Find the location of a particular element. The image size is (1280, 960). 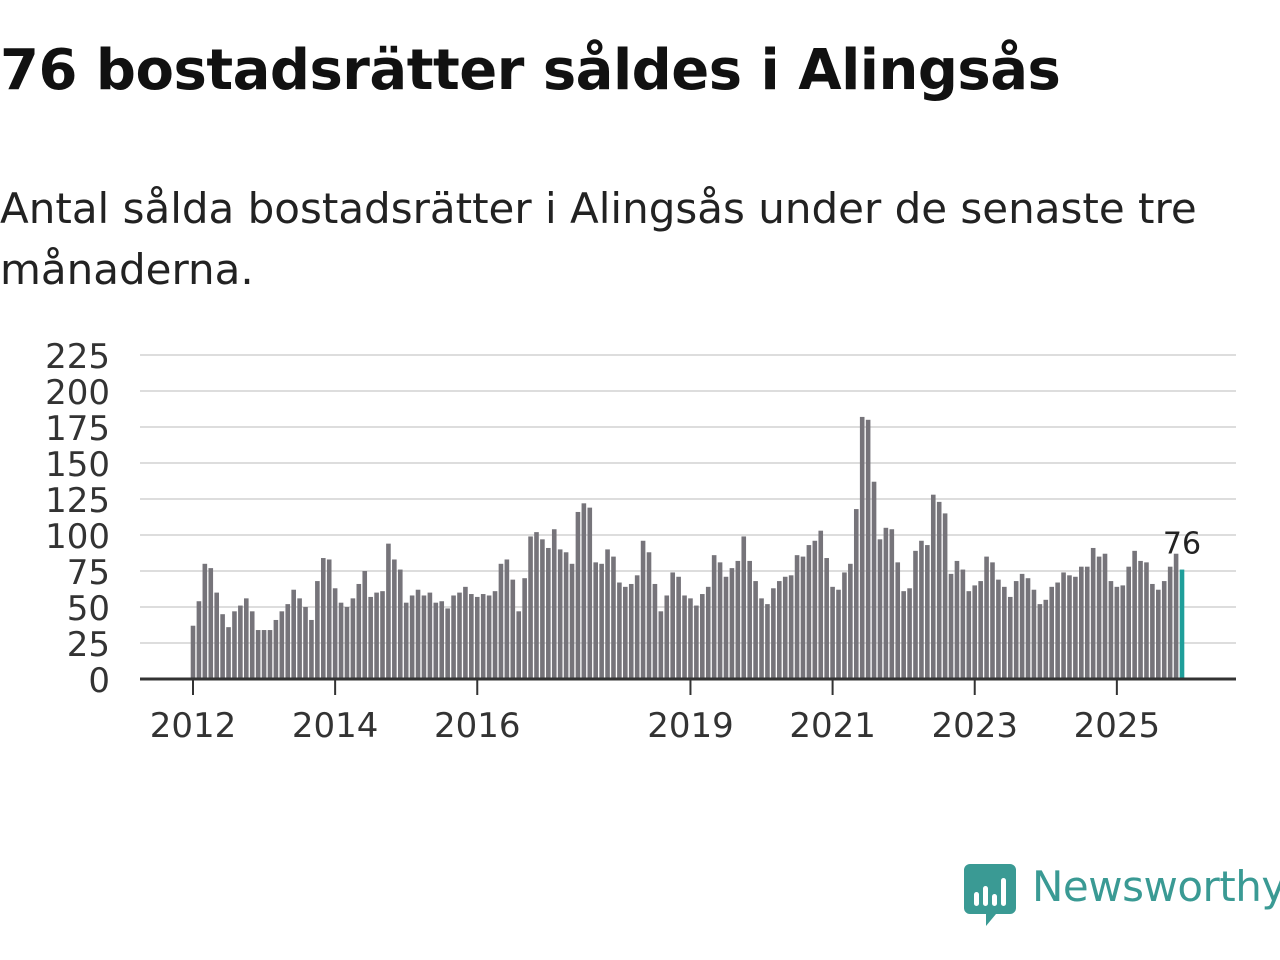

y-tick-label: 150 is located at coordinates (77, 465).